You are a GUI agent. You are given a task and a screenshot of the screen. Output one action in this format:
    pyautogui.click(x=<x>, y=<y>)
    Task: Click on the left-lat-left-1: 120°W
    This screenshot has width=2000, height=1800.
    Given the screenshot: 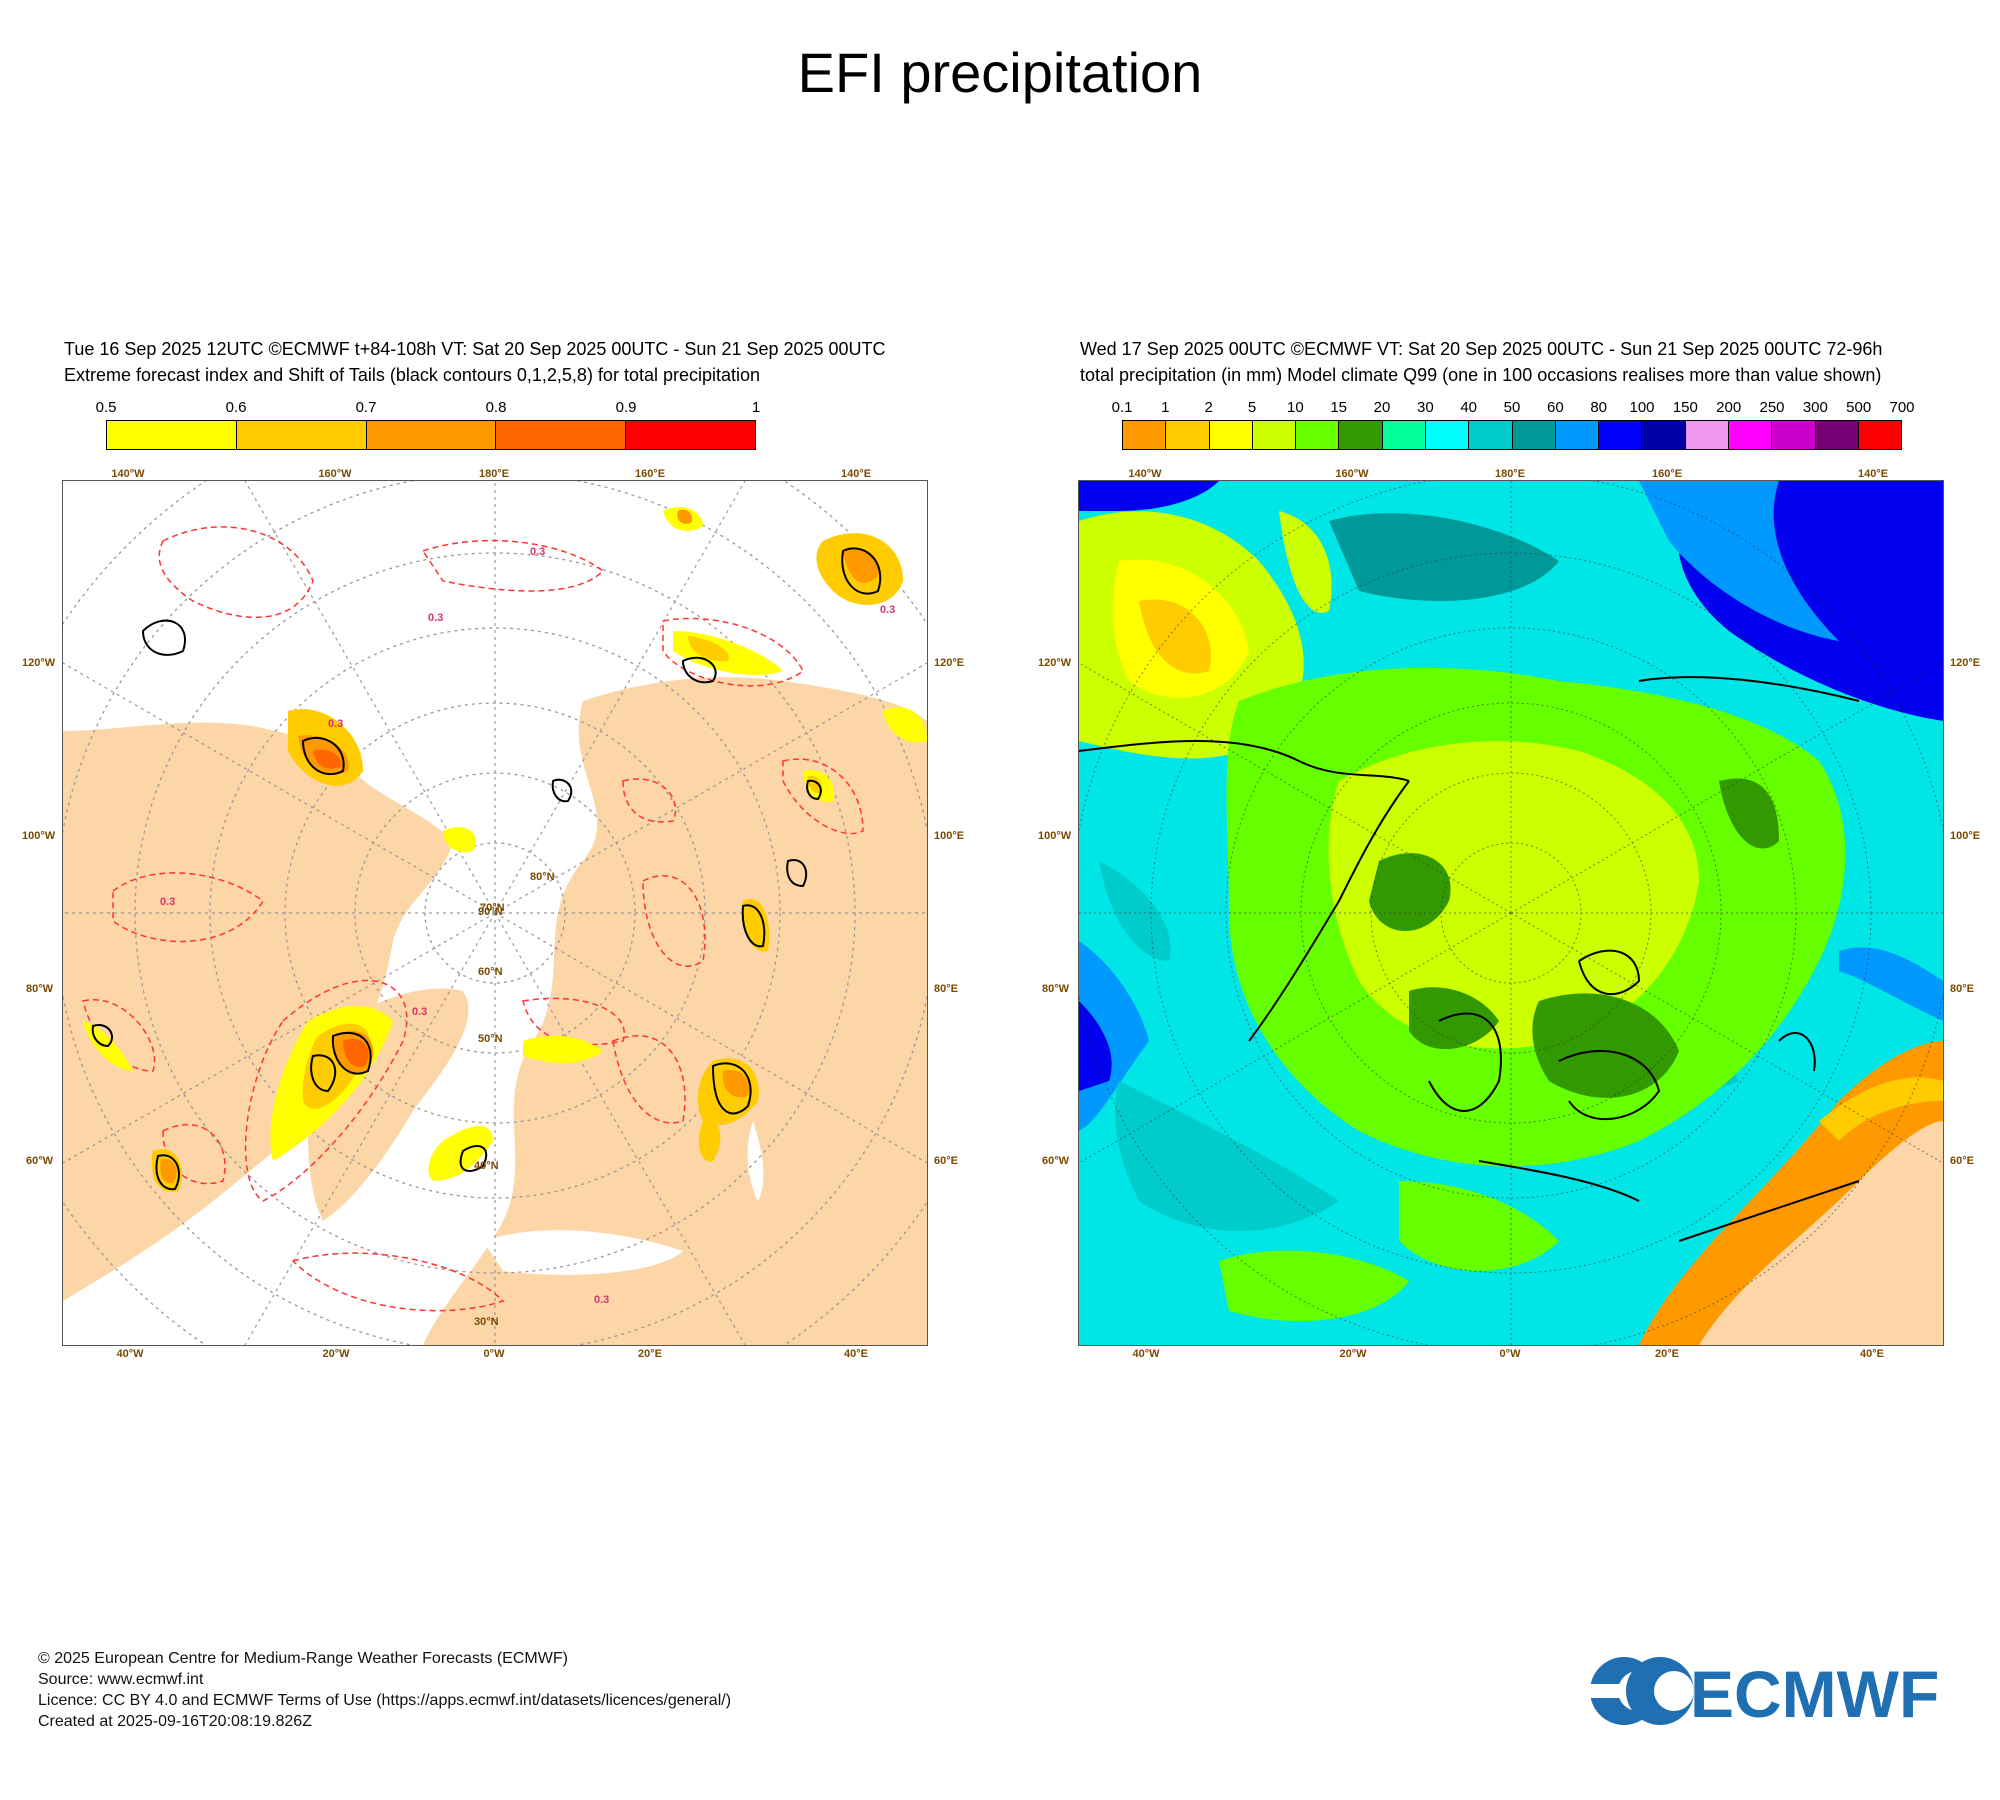 What is the action you would take?
    pyautogui.click(x=39, y=663)
    